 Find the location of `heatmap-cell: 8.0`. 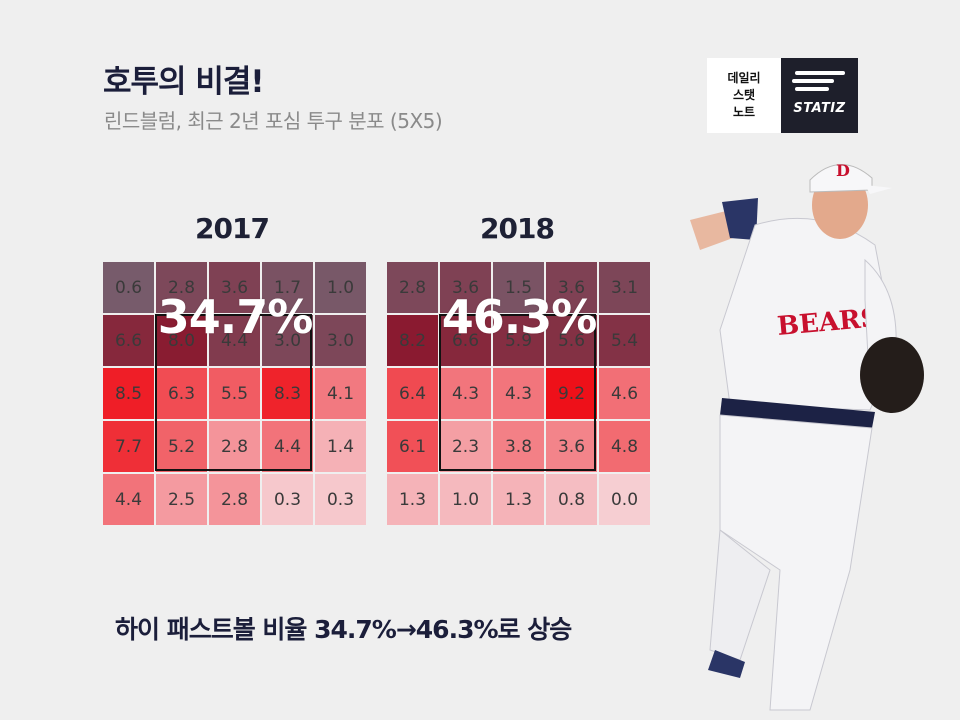

heatmap-cell: 8.0 is located at coordinates (181, 340).